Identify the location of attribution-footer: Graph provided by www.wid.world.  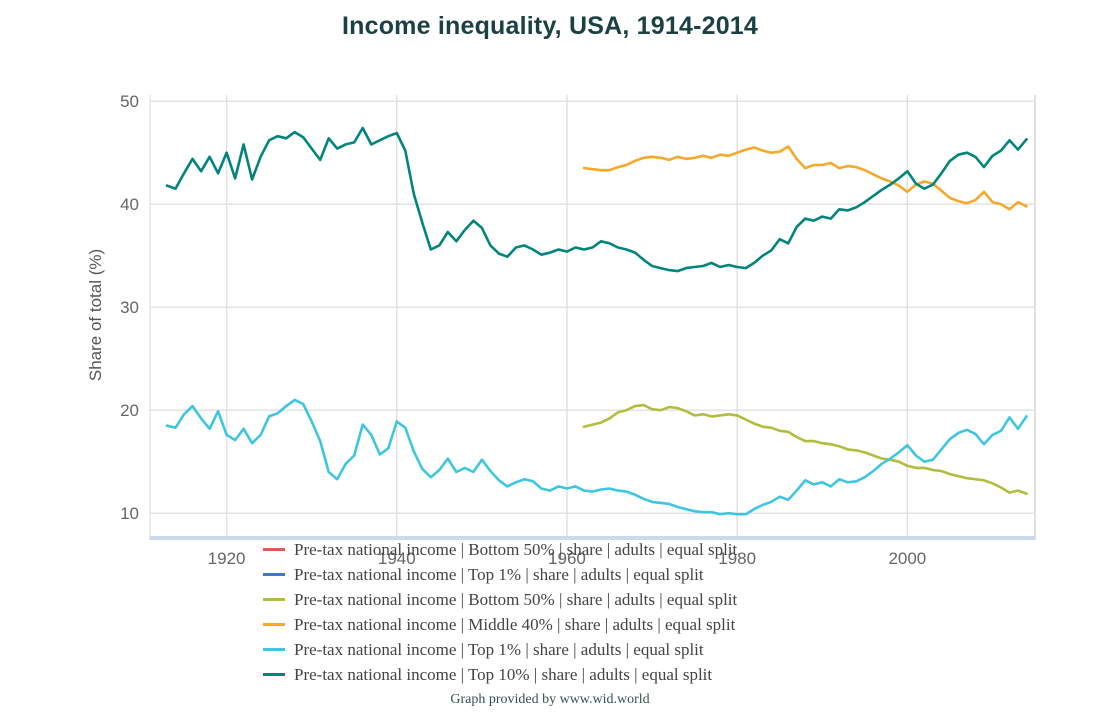
(550, 699).